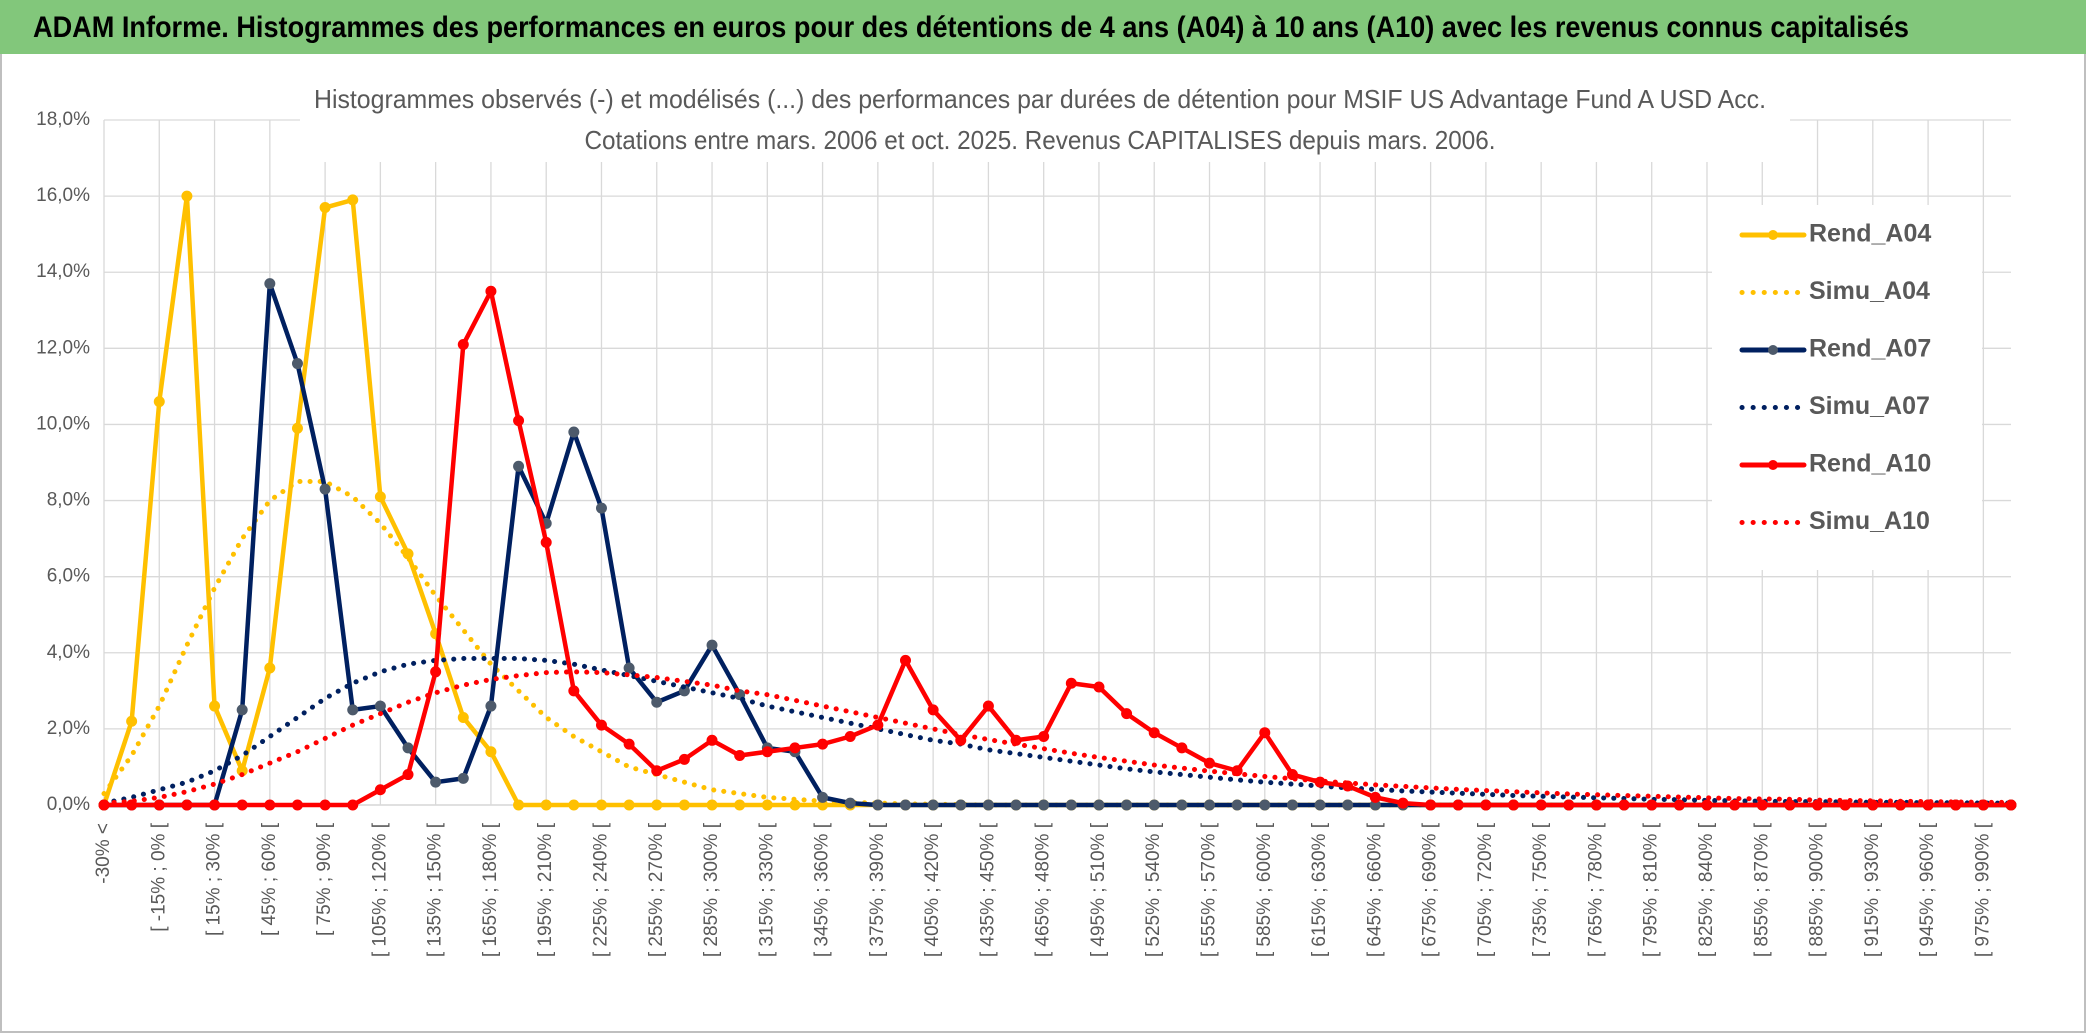 The image size is (2086, 1033). What do you see at coordinates (1430, 889) in the screenshot?
I see `x-tick-label: [ 675% ; 690% [` at bounding box center [1430, 889].